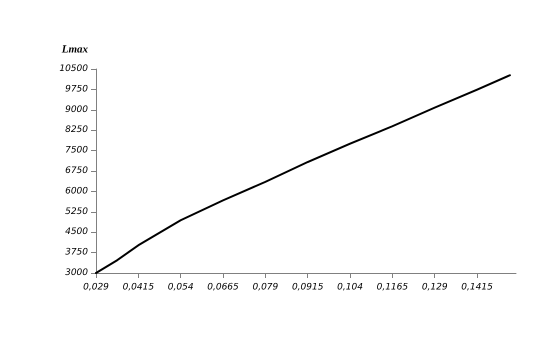  What do you see at coordinates (181, 287) in the screenshot?
I see `x-tick-label: 0,054` at bounding box center [181, 287].